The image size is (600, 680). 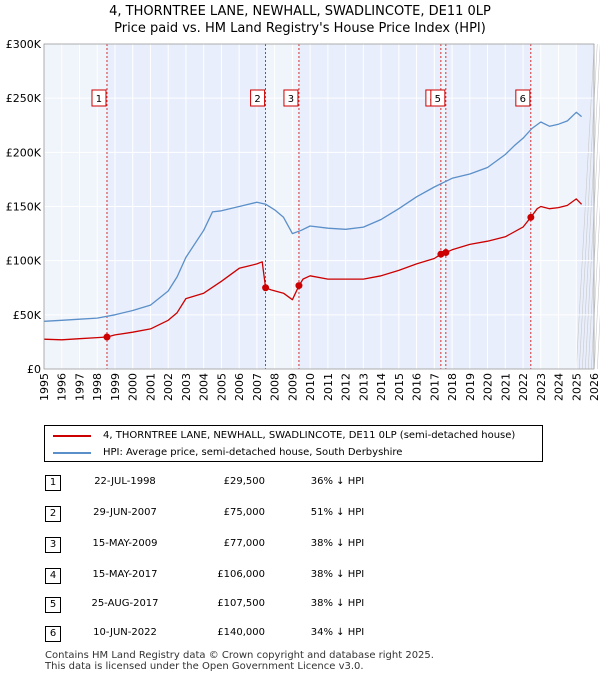 I want to click on y-tick-label: £200K, so click(x=24, y=152).